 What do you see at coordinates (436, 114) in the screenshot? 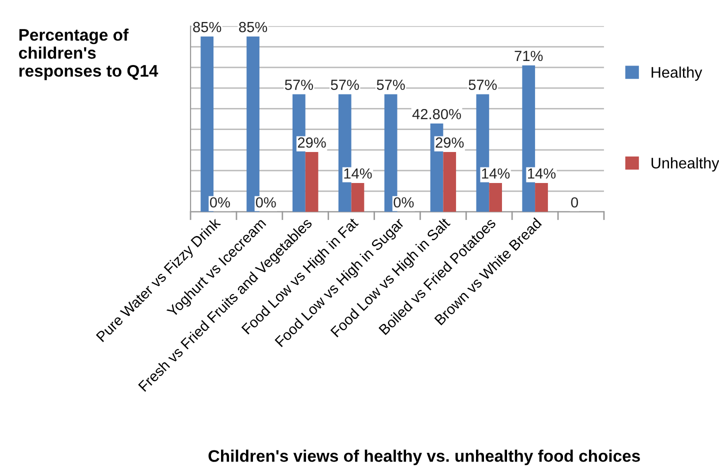
I see `data-label: 42.80%` at bounding box center [436, 114].